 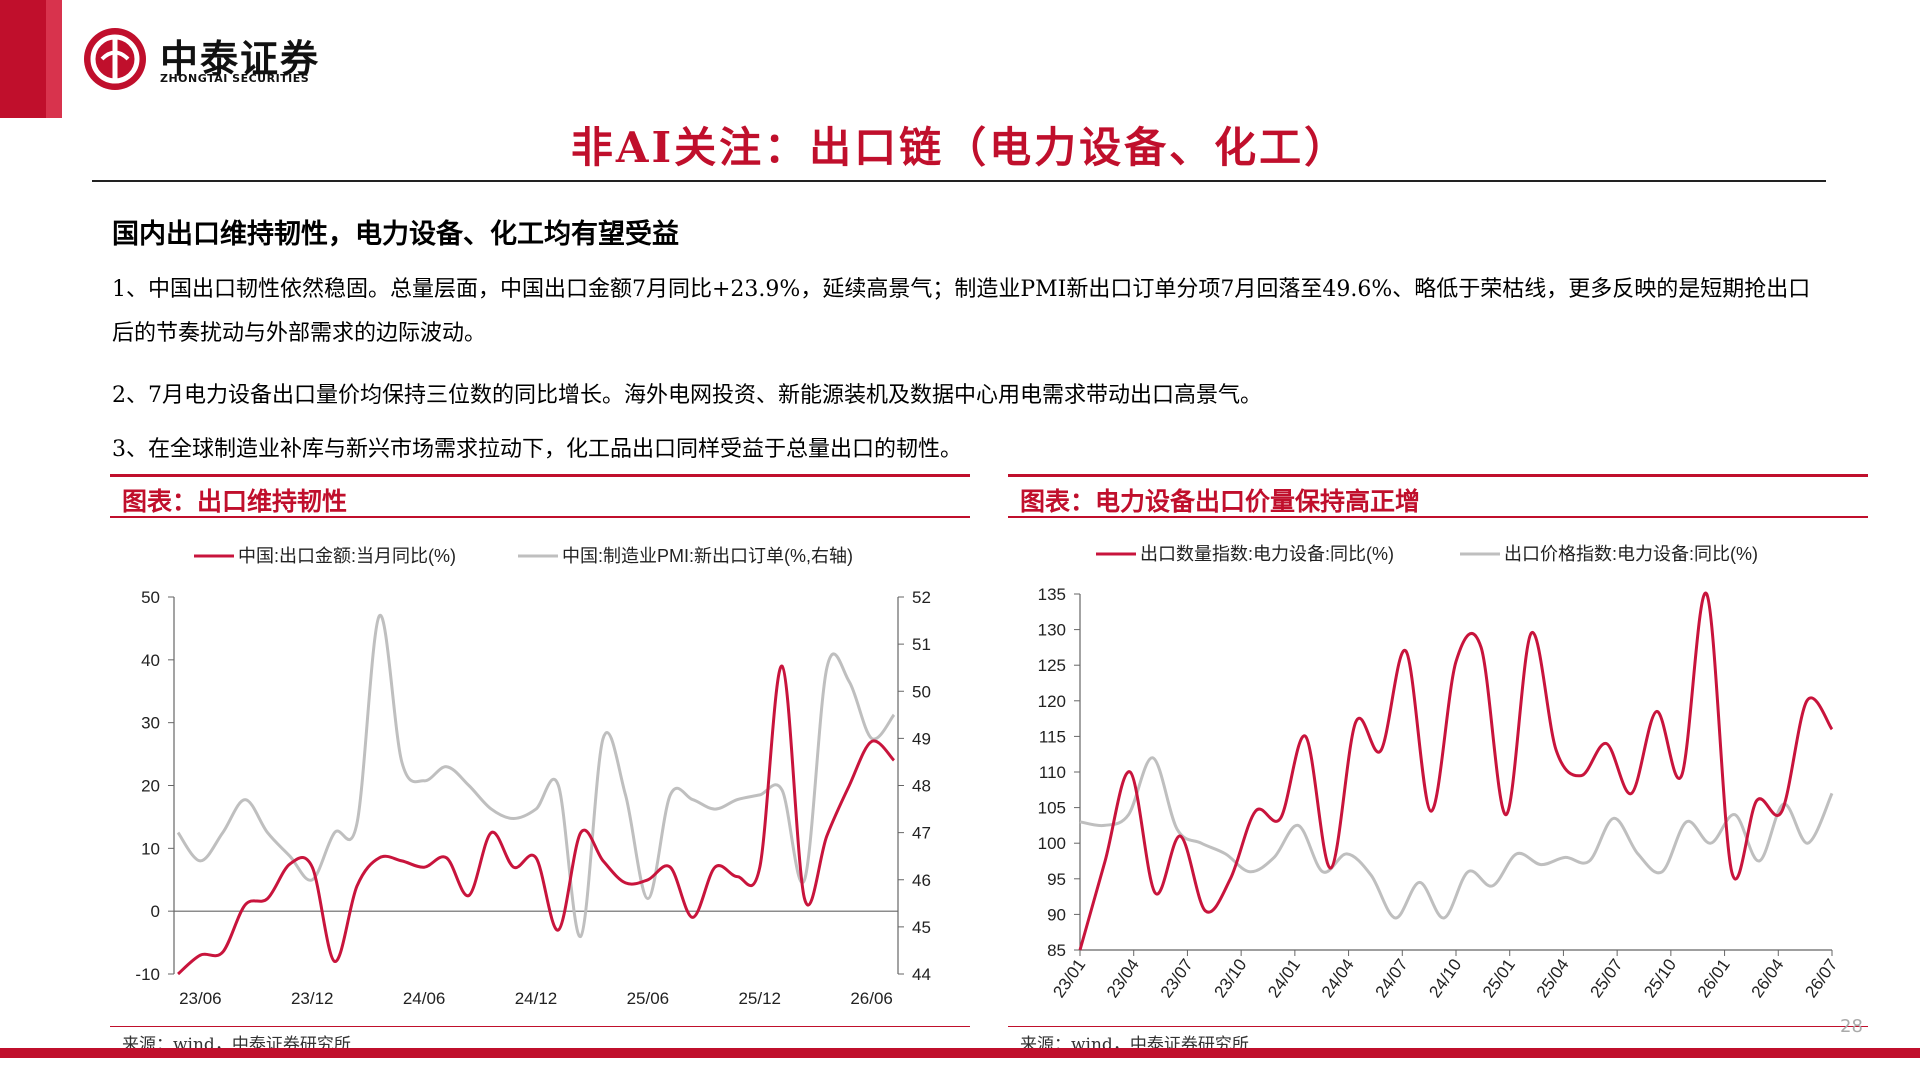 I want to click on chart1-x-tick-label: 24/06, so click(x=424, y=998).